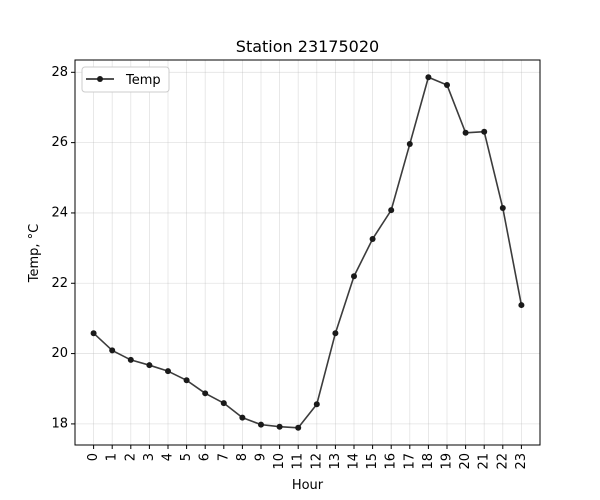  Describe the element at coordinates (143, 80) in the screenshot. I see `legend-label-temp: Temp` at that location.